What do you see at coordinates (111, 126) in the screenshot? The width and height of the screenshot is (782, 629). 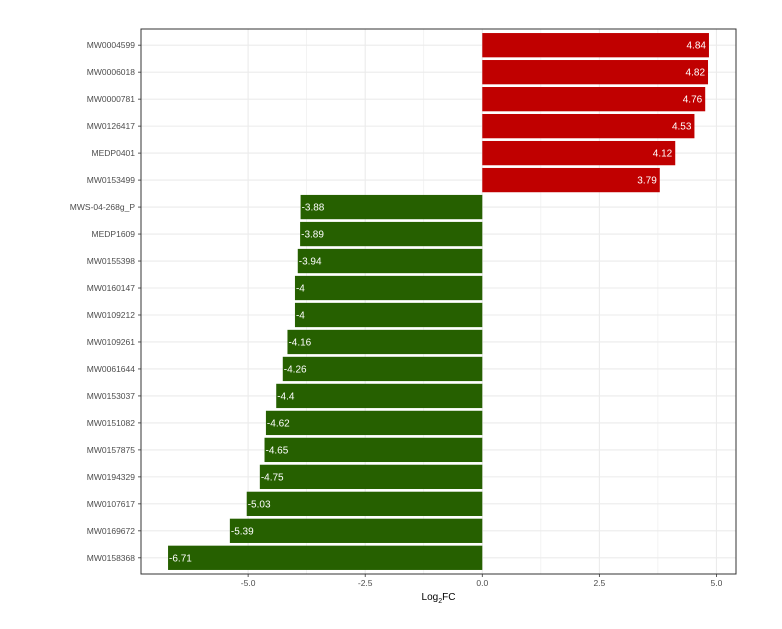 I see `category-label: MW0126417` at bounding box center [111, 126].